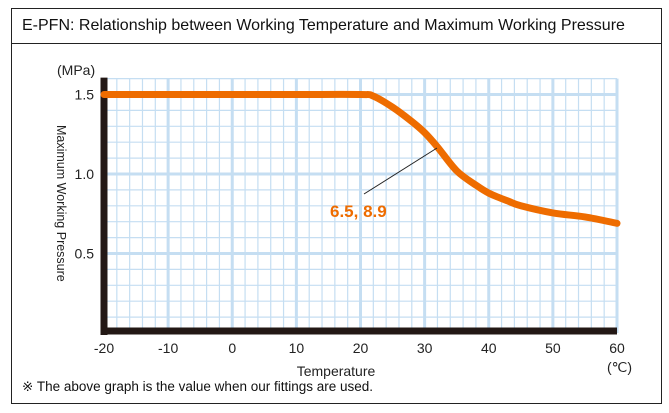 The image size is (669, 413). What do you see at coordinates (336, 371) in the screenshot?
I see `x-axis-label: Temperature` at bounding box center [336, 371].